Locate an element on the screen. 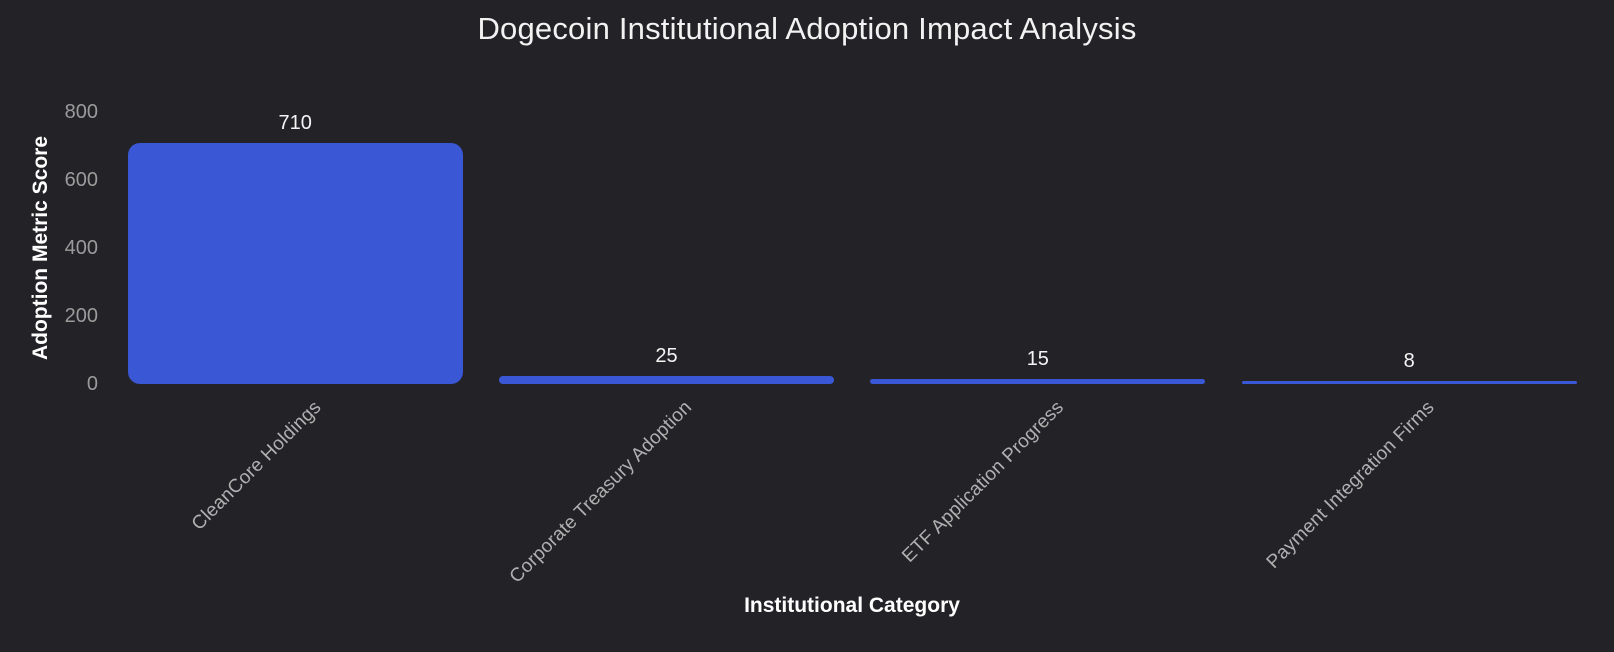 This screenshot has height=652, width=1614. bar-value-label: 15 is located at coordinates (1037, 358).